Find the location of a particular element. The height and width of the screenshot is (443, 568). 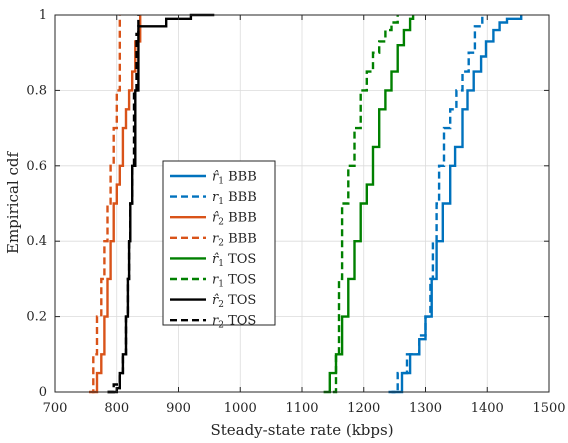

legend-label: r̂1 BBB is located at coordinates (234, 178).